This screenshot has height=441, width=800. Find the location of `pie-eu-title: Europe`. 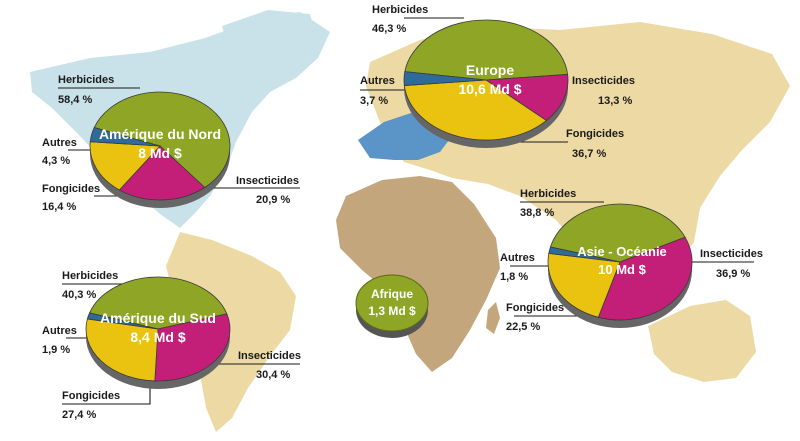

pie-eu-title: Europe is located at coordinates (490, 70).